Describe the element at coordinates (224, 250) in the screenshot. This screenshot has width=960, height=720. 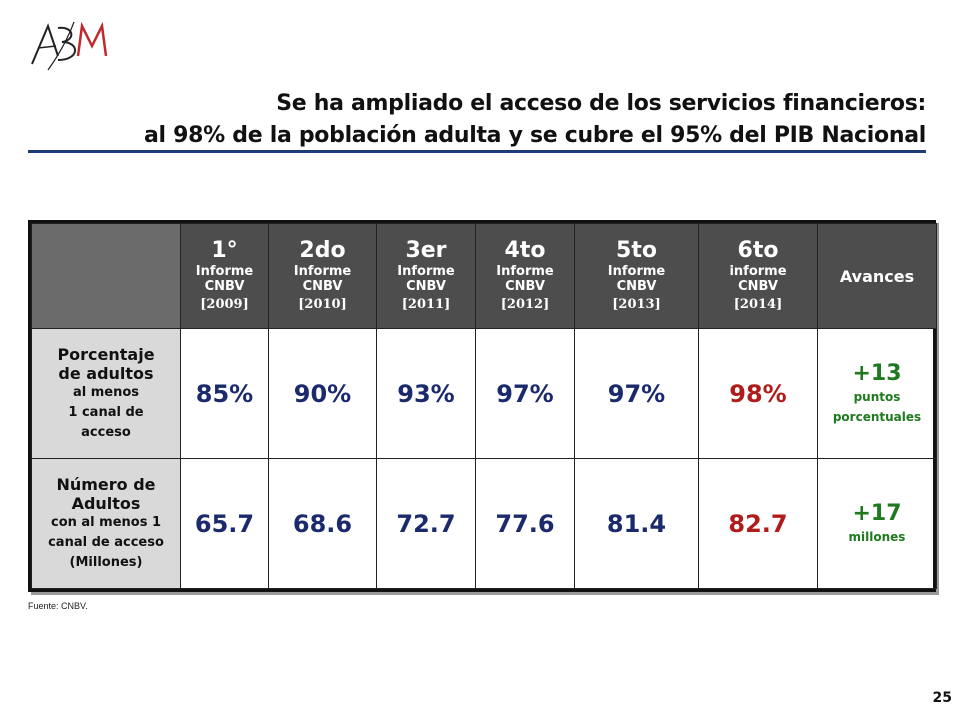
I see `report-ordinal: 1°` at that location.